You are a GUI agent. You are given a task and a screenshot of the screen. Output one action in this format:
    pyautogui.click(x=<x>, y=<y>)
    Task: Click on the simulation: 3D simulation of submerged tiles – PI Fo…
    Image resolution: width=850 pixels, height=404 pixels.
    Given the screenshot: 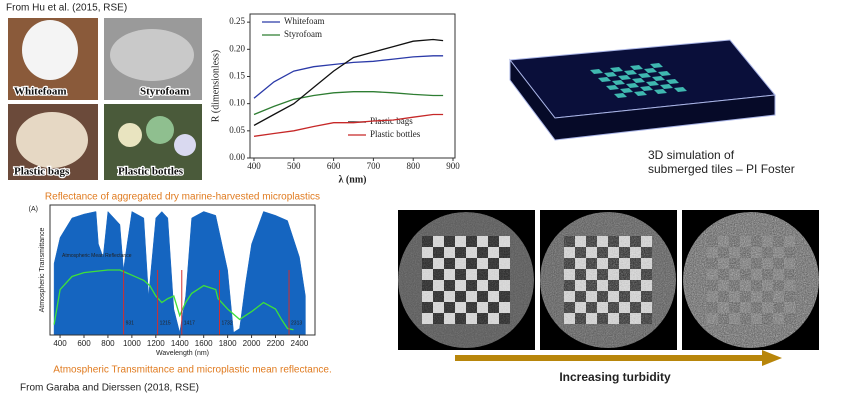 What is the action you would take?
    pyautogui.click(x=652, y=107)
    